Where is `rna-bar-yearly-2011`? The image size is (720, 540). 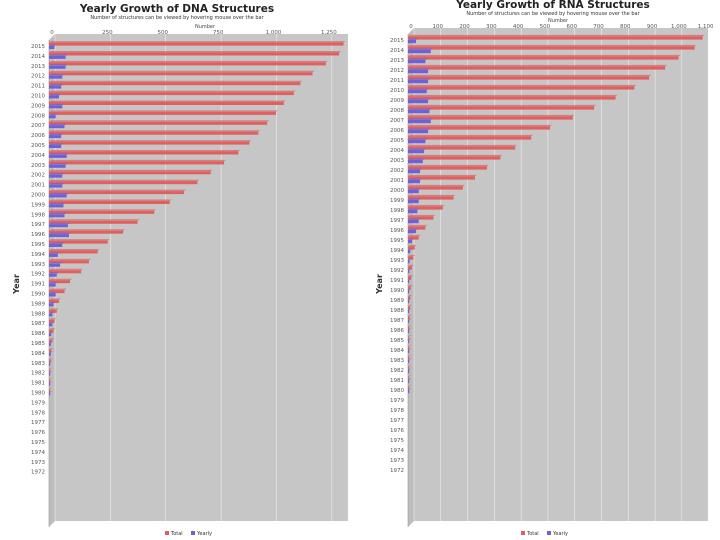
rna-bar-yearly-2011 is located at coordinates (418, 82).